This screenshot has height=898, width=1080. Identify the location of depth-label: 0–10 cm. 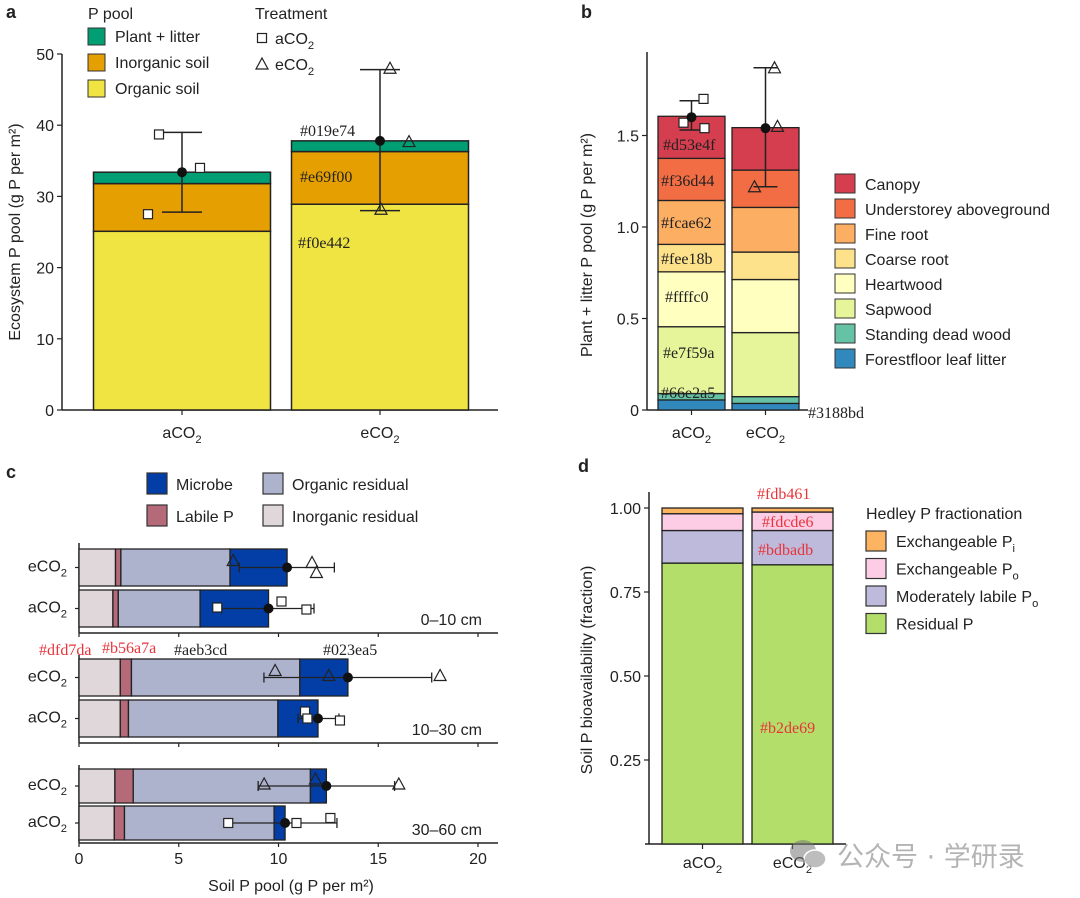
(451, 620).